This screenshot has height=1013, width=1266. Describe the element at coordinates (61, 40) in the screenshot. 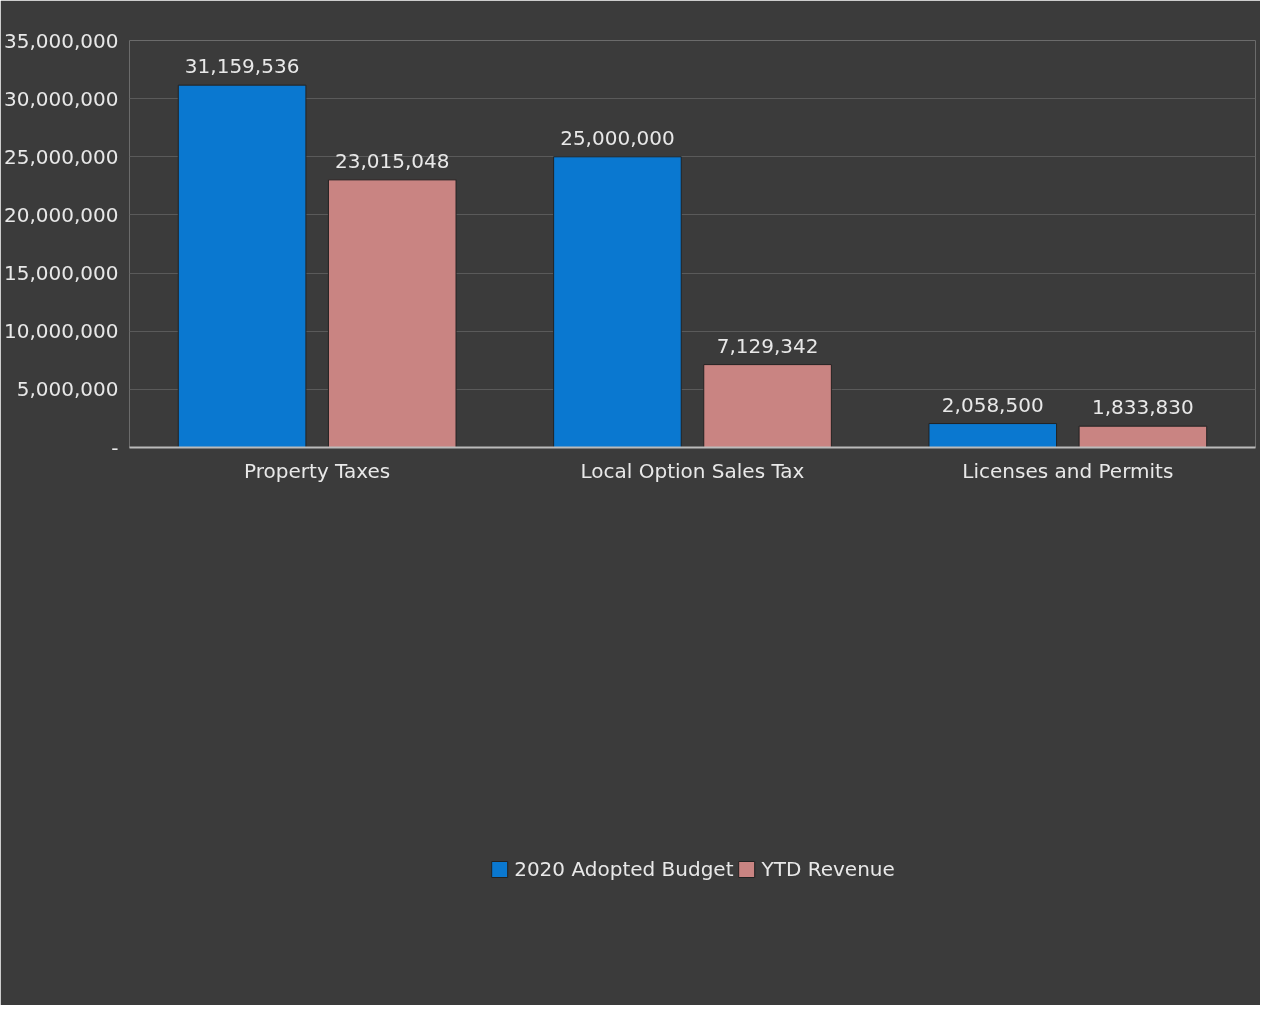

I see `y-tick-label: 35,000,000` at that location.